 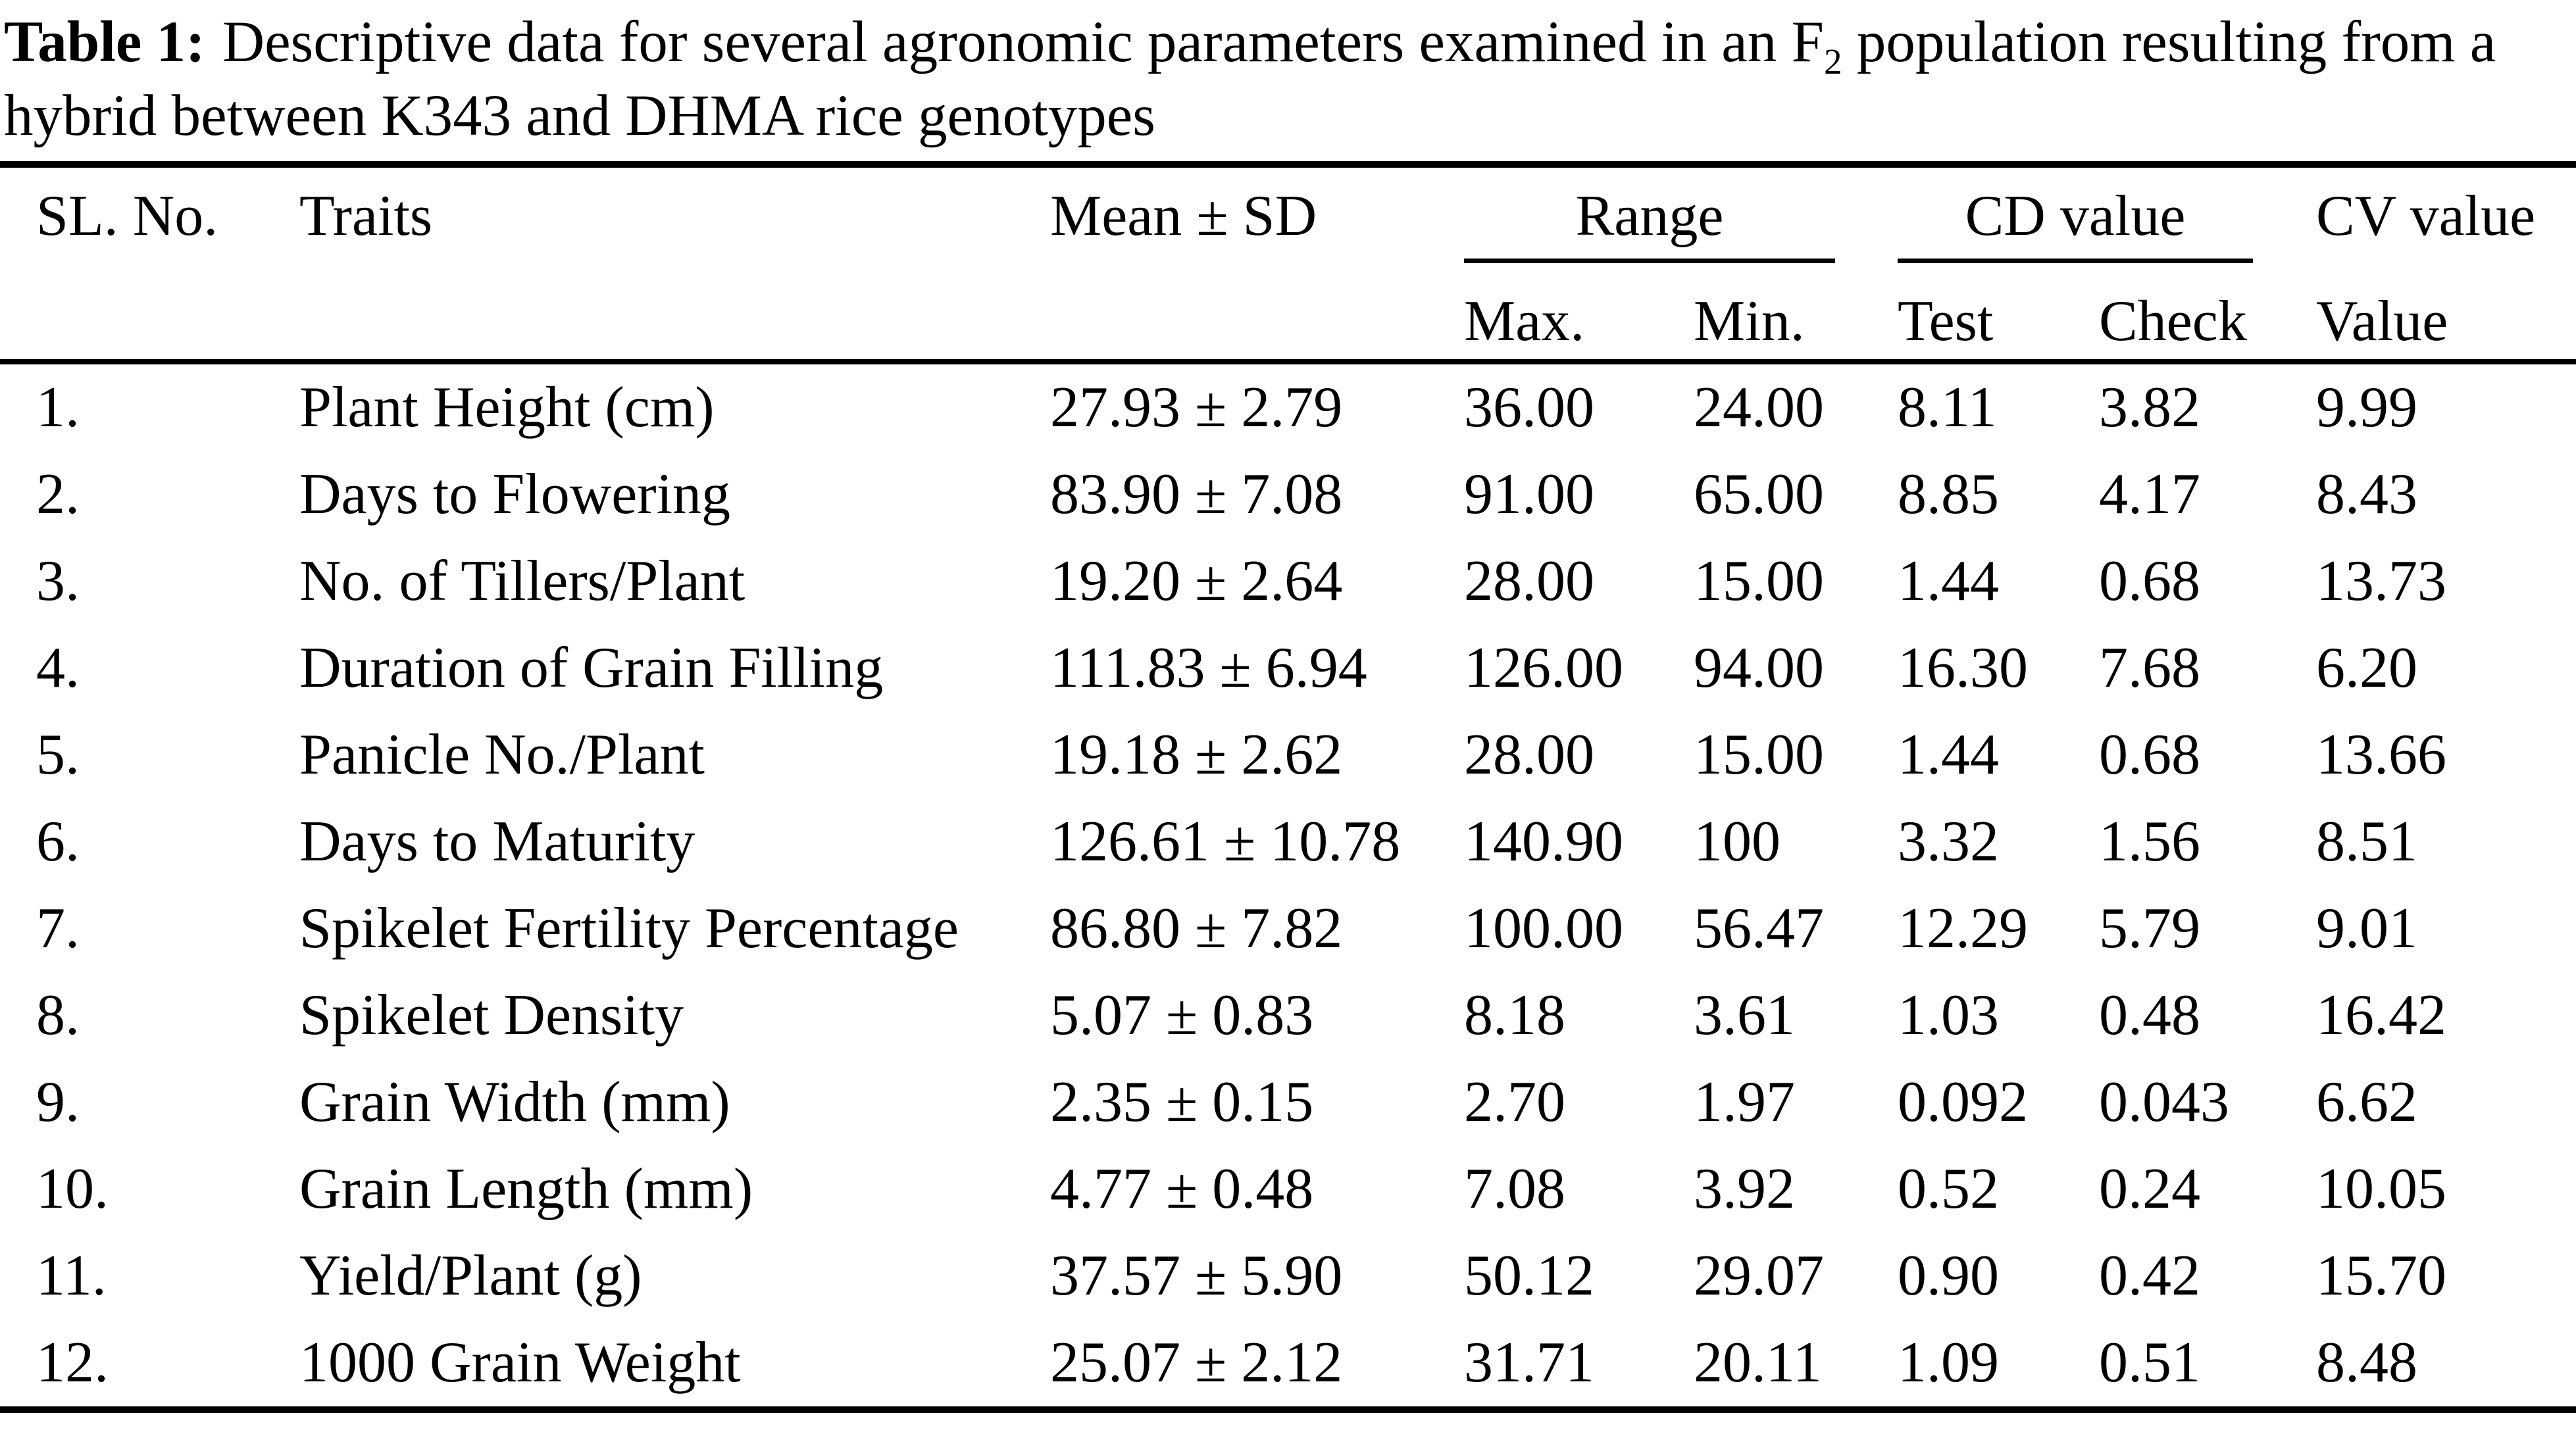 I want to click on cell-check: 3.82, so click(x=2201, y=405).